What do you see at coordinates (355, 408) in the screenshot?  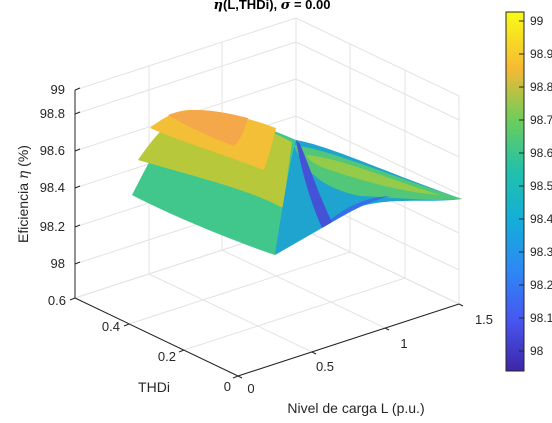 I see `x-axis-label: Nivel de carga L (p.u.)` at bounding box center [355, 408].